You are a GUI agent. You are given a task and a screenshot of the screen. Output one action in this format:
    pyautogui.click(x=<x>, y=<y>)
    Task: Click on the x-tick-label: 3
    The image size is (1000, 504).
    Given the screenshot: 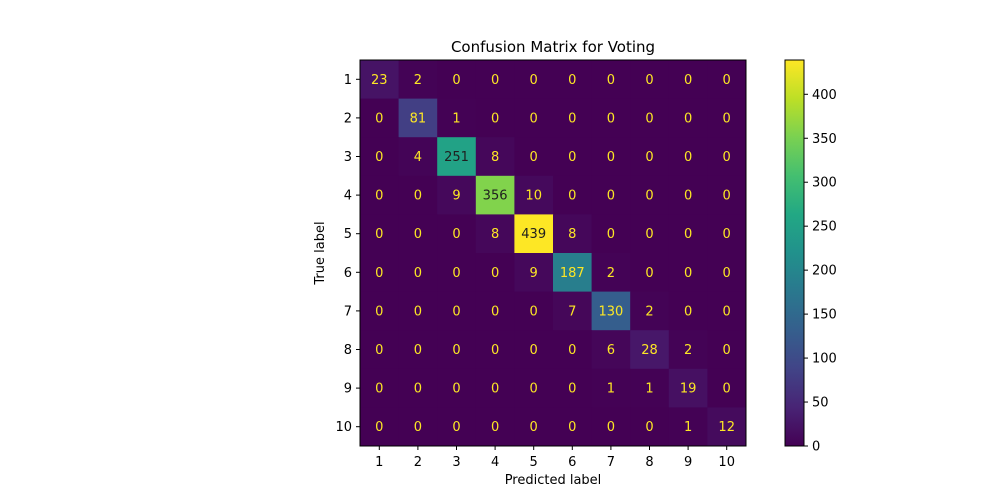 What is the action you would take?
    pyautogui.click(x=456, y=462)
    